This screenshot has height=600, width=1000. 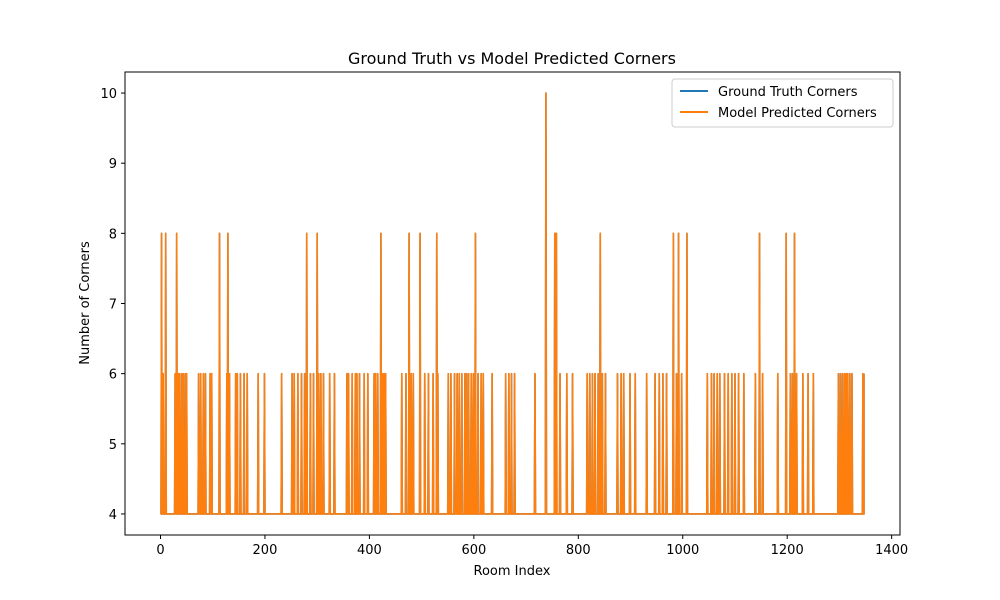 What do you see at coordinates (512, 571) in the screenshot?
I see `x-axis-label: Room Index` at bounding box center [512, 571].